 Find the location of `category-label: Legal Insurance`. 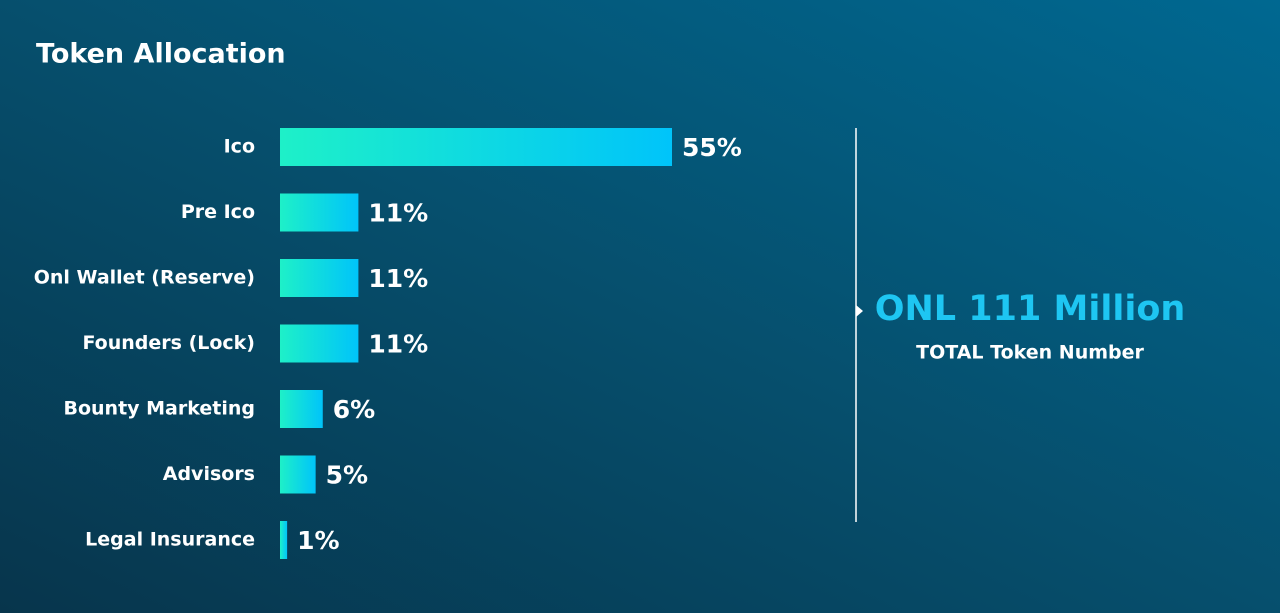

category-label: Legal Insurance is located at coordinates (170, 540).